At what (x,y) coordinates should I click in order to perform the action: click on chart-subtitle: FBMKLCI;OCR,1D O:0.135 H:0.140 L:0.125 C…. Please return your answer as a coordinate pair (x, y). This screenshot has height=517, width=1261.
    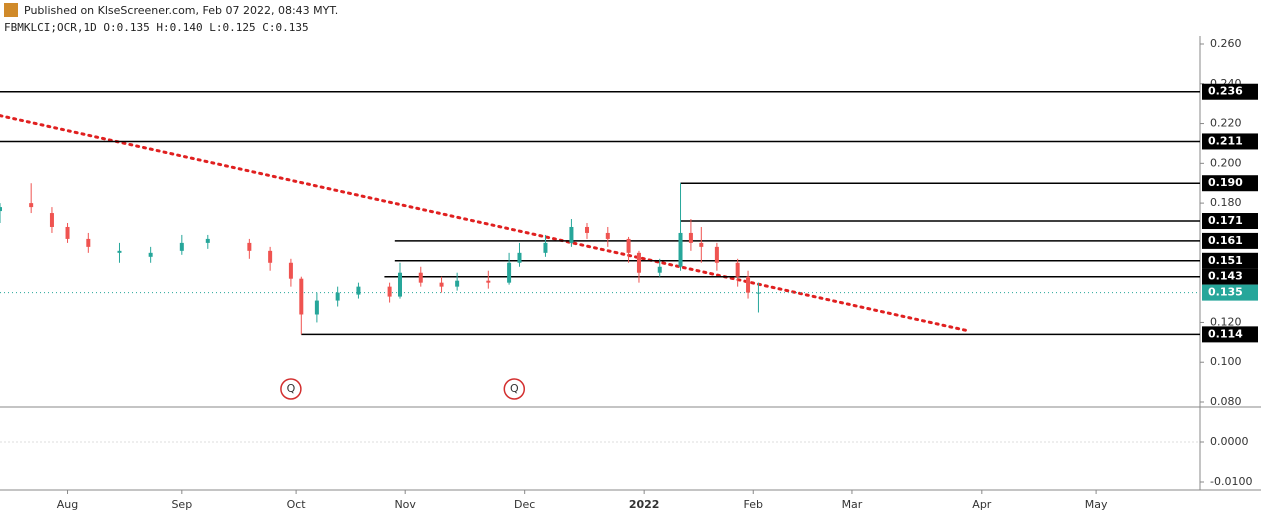
    Looking at the image, I should click on (156, 27).